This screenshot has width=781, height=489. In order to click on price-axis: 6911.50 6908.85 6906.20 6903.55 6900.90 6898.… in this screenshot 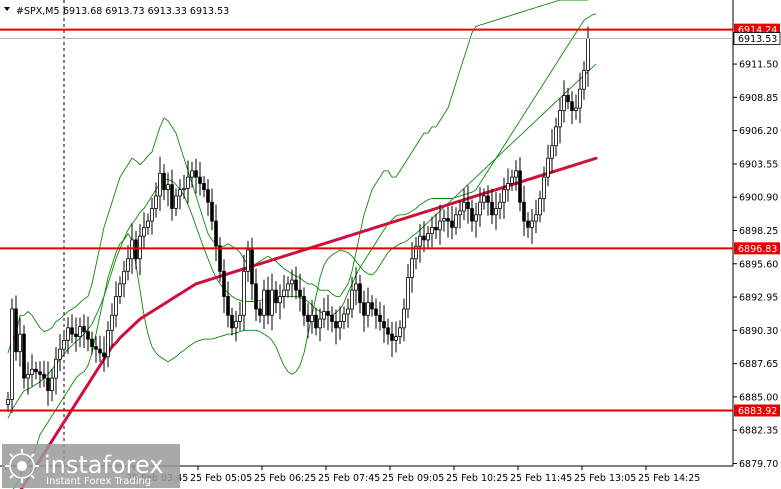, I will do `click(755, 265)`.